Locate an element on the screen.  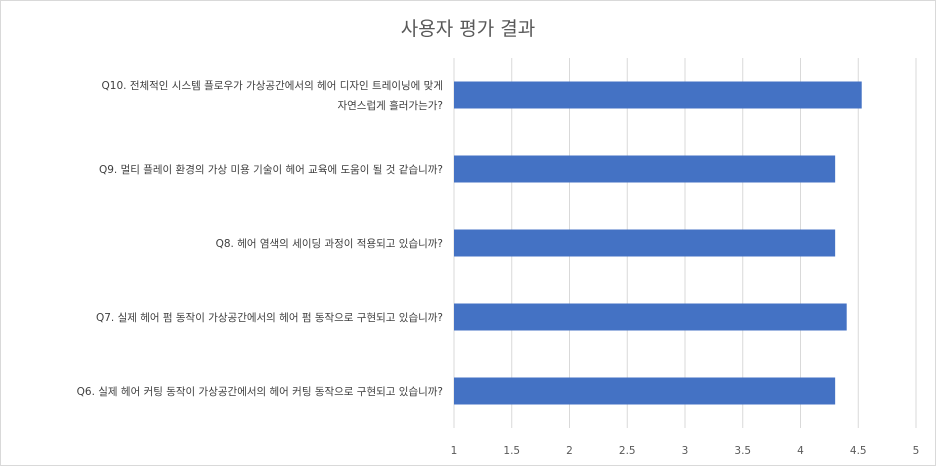
x-tick-label: 3 is located at coordinates (685, 451).